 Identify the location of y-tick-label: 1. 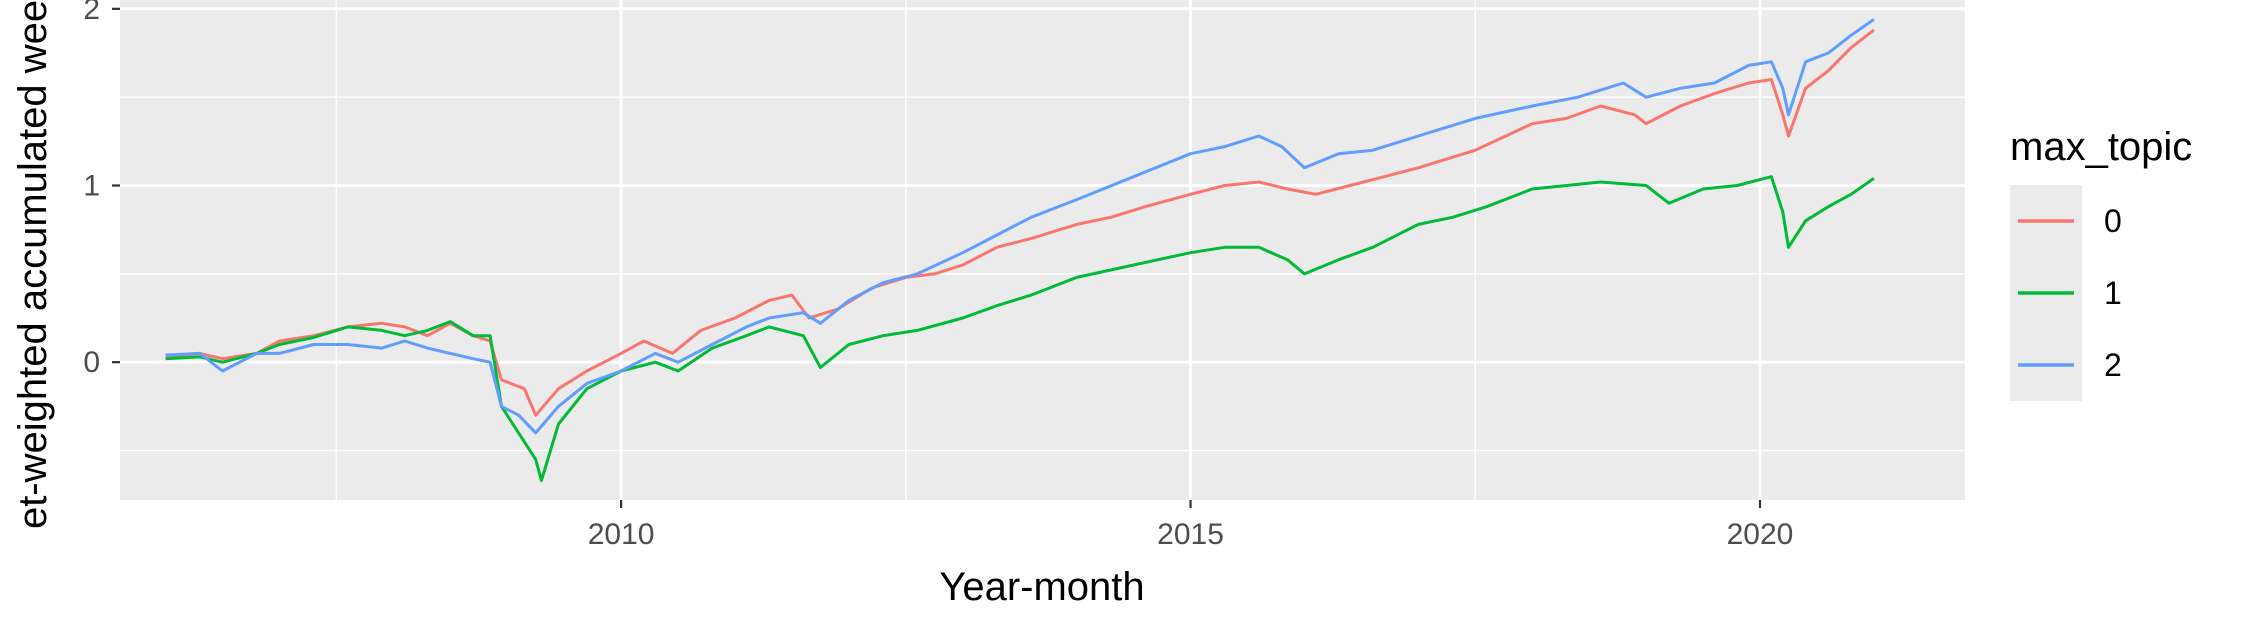
(91, 186).